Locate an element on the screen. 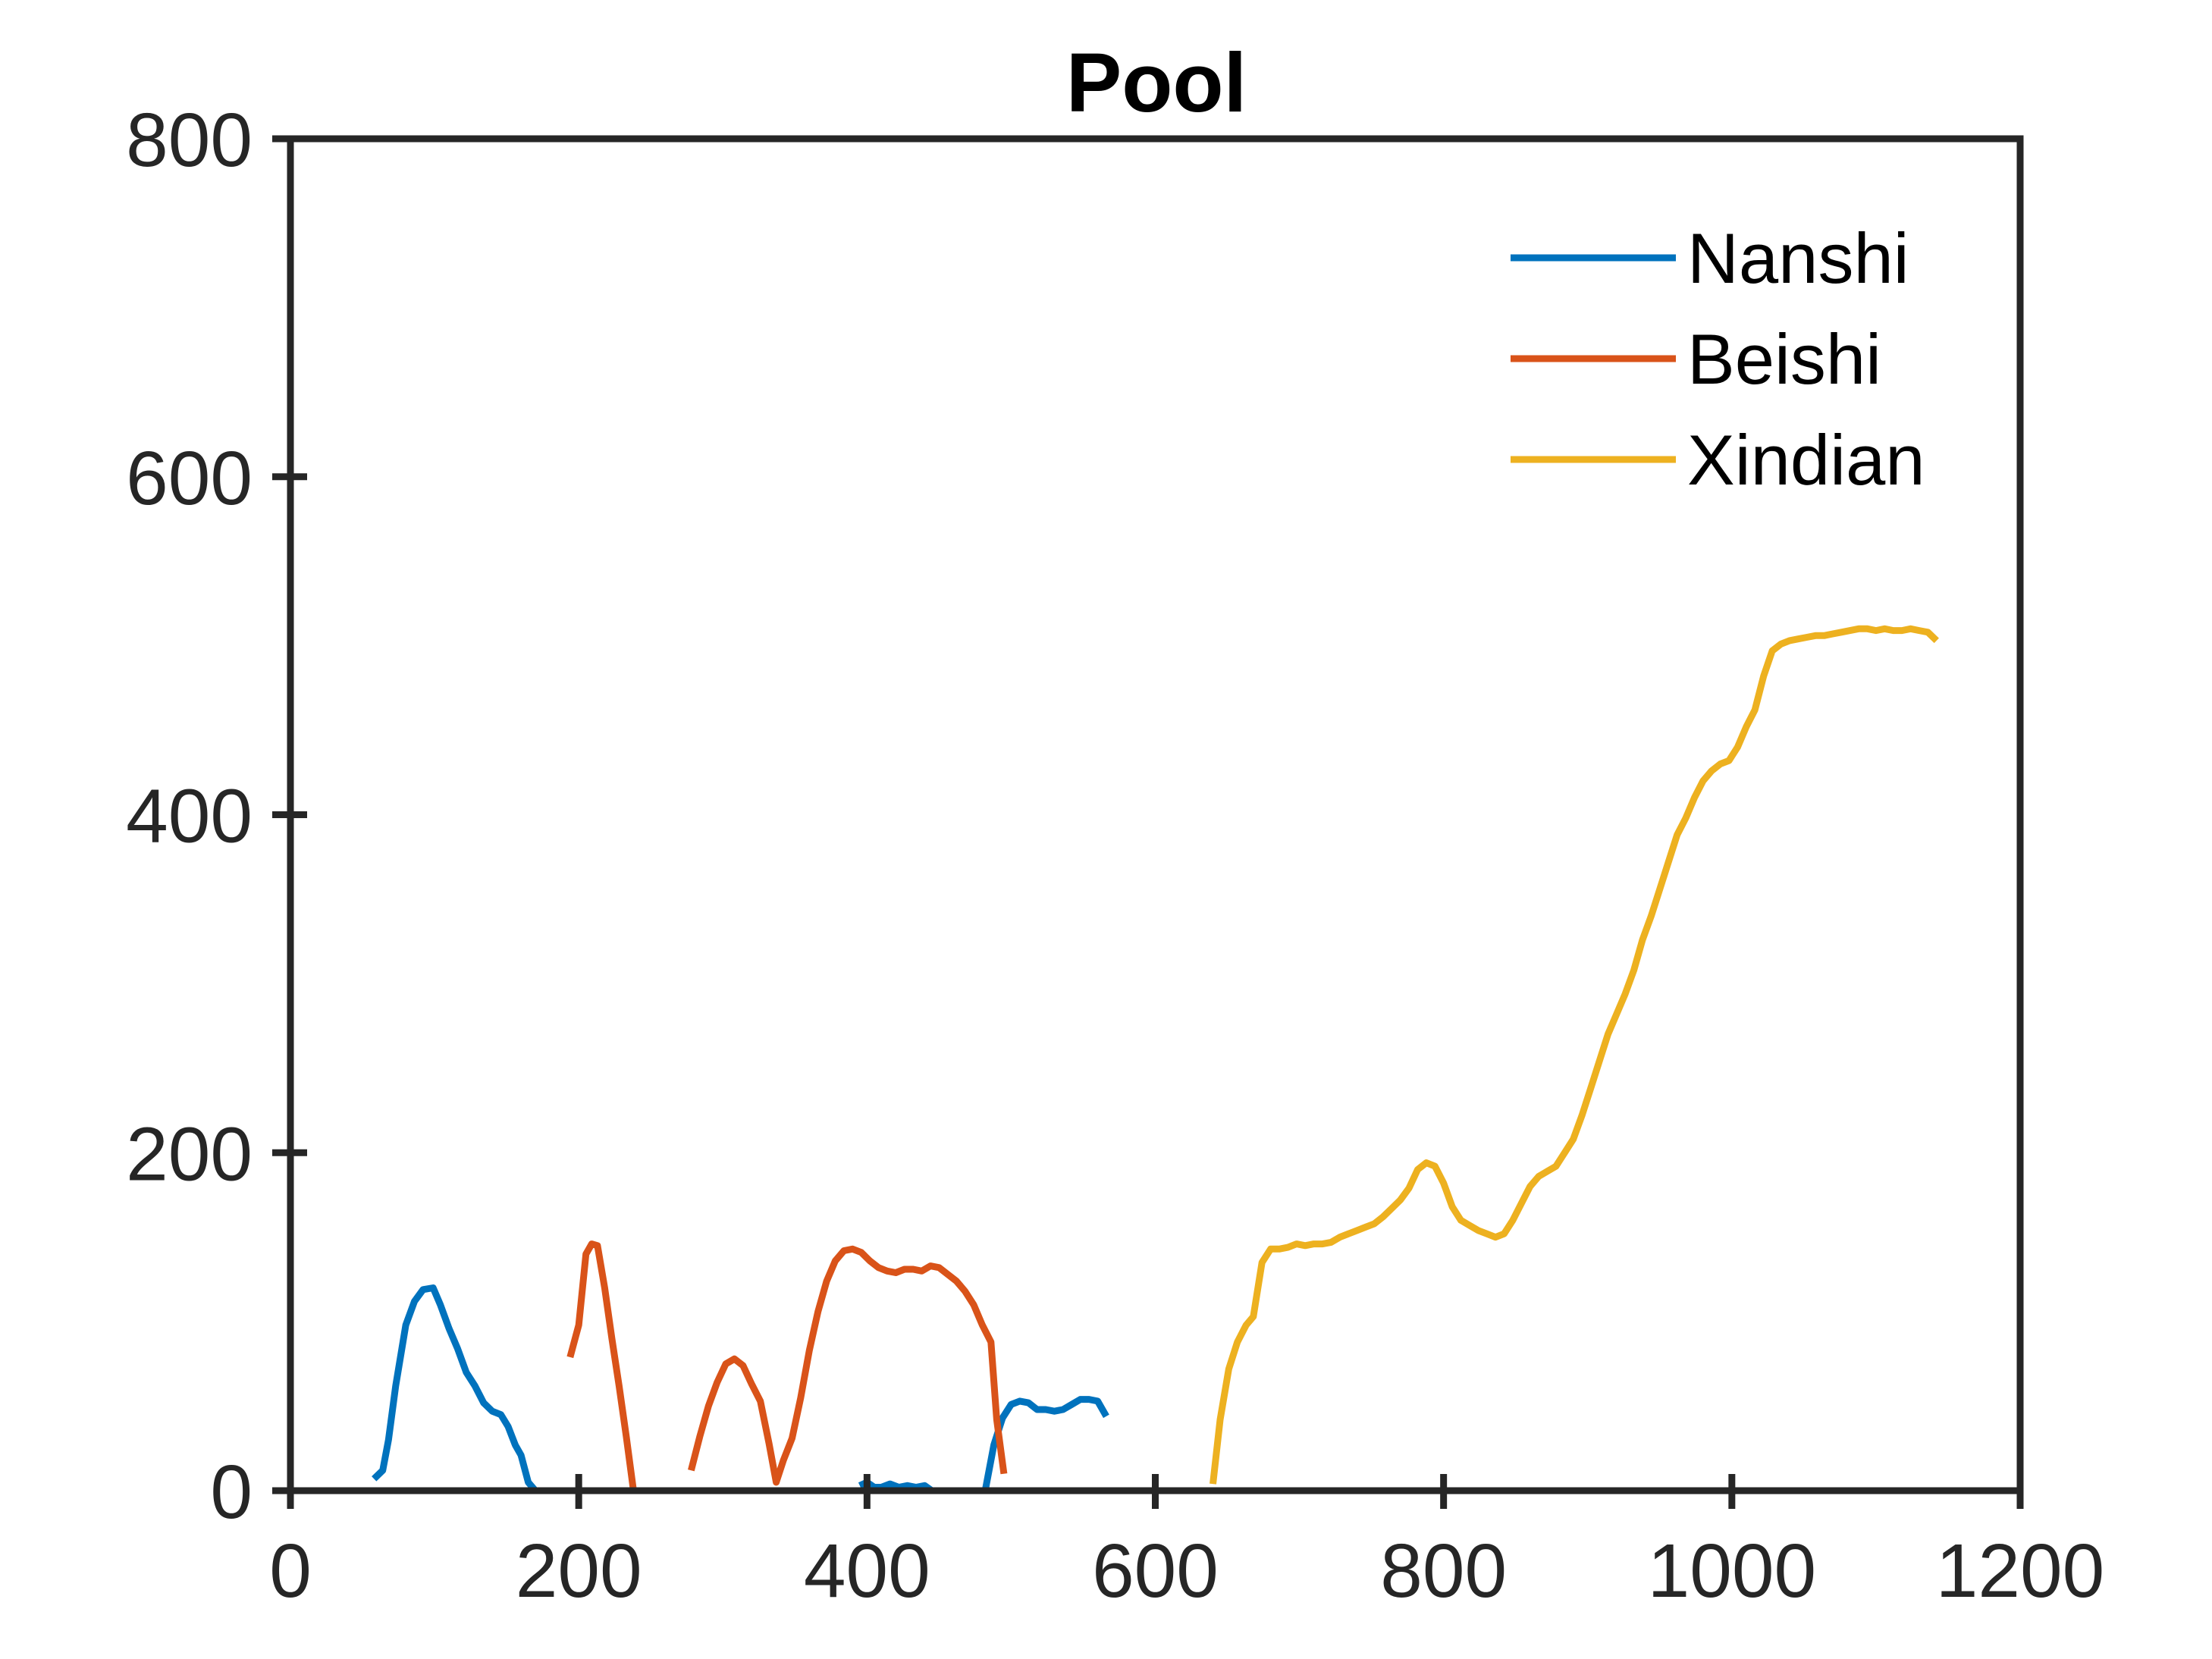 The height and width of the screenshot is (1659, 2212). legend-item-beishi: Beishi is located at coordinates (1696, 359).